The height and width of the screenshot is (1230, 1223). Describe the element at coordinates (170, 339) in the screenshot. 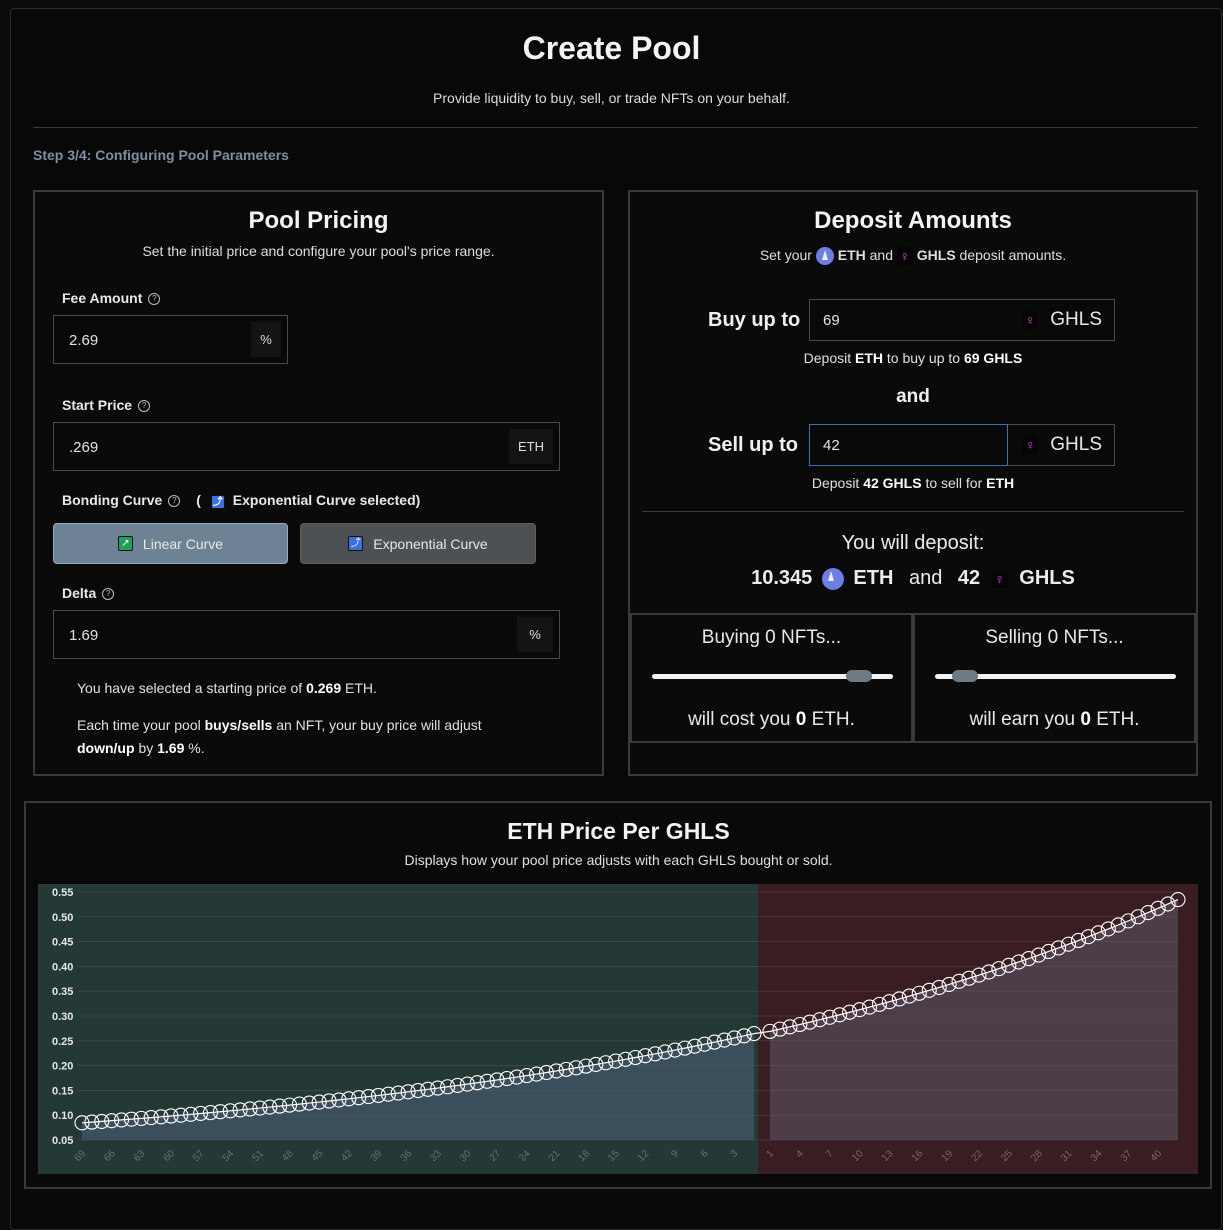

I see `fee-amount-input: 2.69 %` at that location.